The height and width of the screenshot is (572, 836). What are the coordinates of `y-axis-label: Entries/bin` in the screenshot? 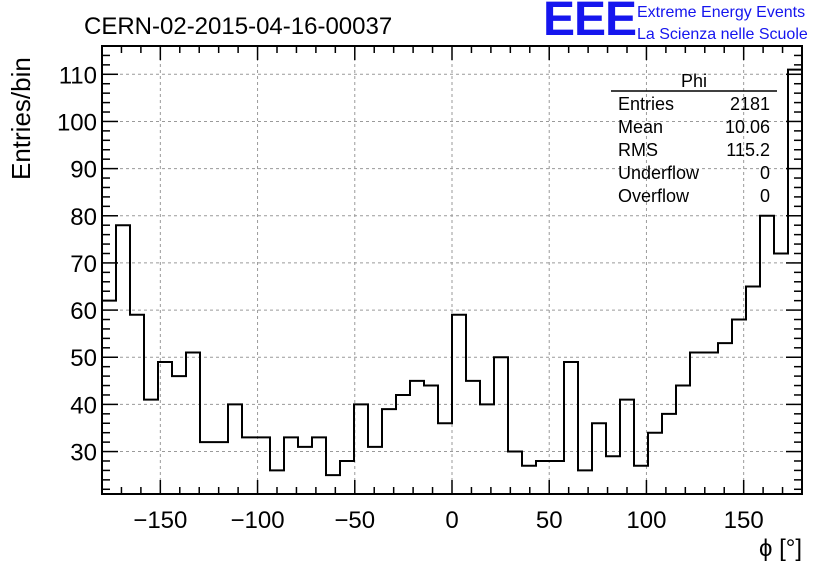 It's located at (21, 118).